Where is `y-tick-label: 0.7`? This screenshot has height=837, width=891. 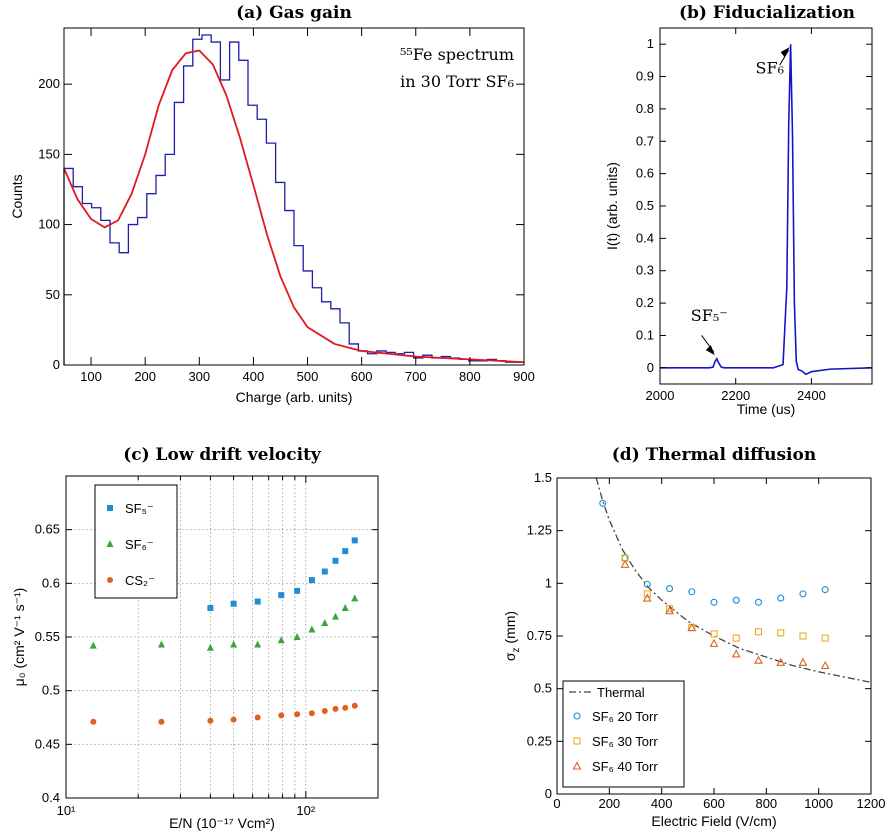 y-tick-label: 0.7 is located at coordinates (645, 140).